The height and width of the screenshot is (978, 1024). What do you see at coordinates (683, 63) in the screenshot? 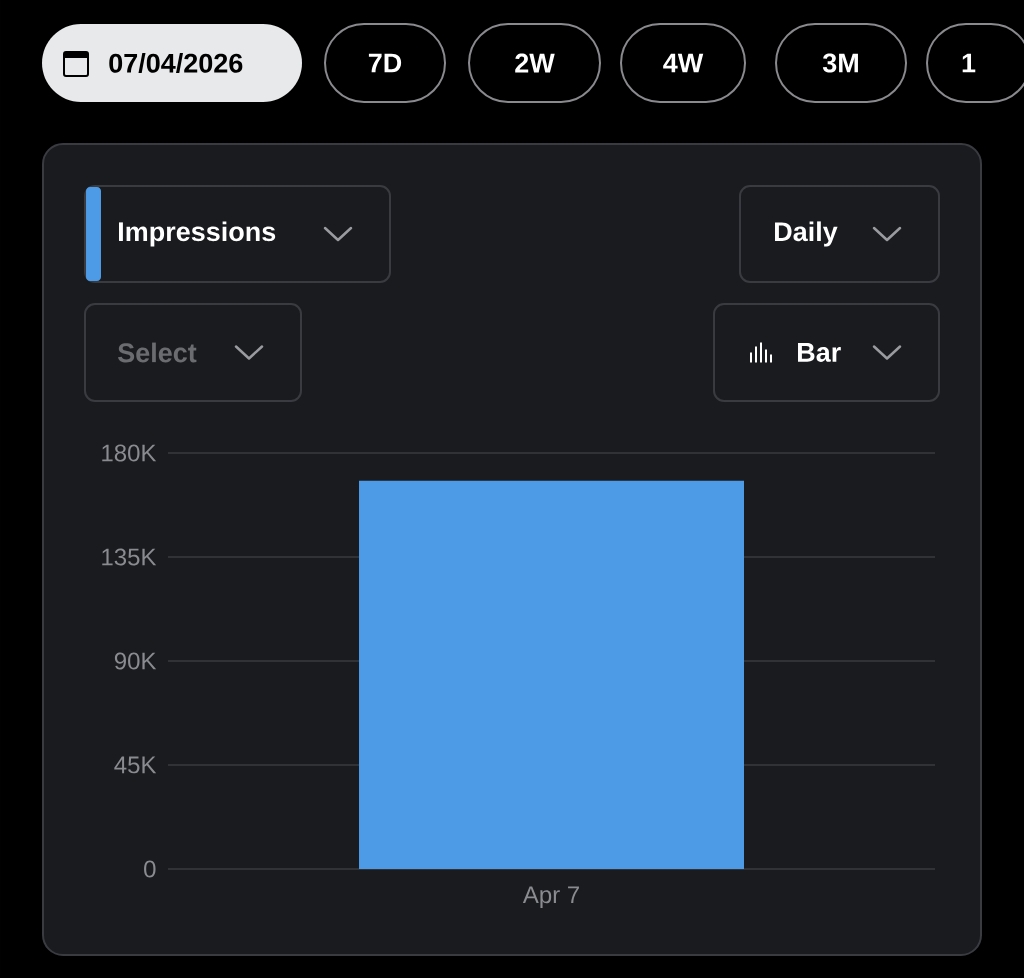
I see `text: 4W` at bounding box center [683, 63].